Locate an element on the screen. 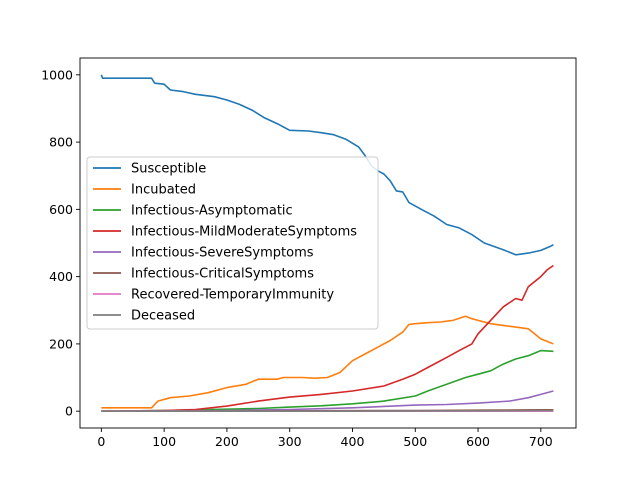 Image resolution: width=640 pixels, height=480 pixels. x-axis: 0 100 200 300 400 500 600 700 is located at coordinates (325, 438).